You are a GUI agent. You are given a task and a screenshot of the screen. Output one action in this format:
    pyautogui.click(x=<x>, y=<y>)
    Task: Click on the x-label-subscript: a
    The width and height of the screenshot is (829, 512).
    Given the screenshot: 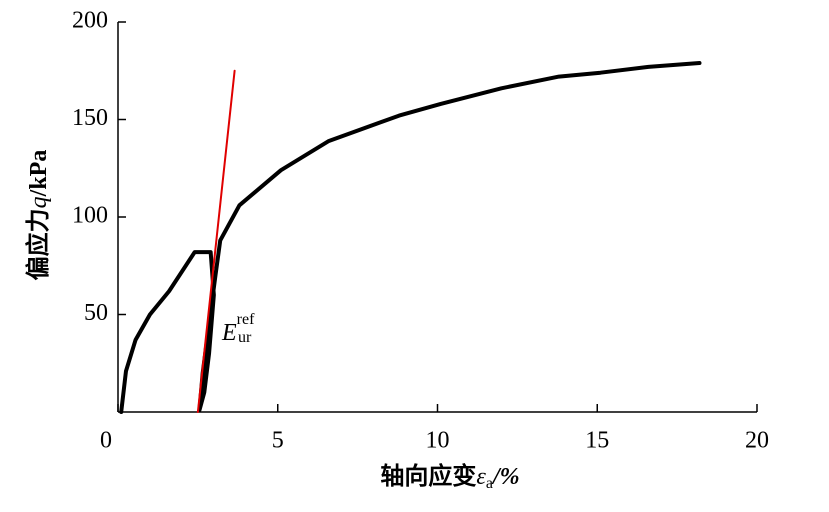 What is the action you would take?
    pyautogui.click(x=489, y=483)
    